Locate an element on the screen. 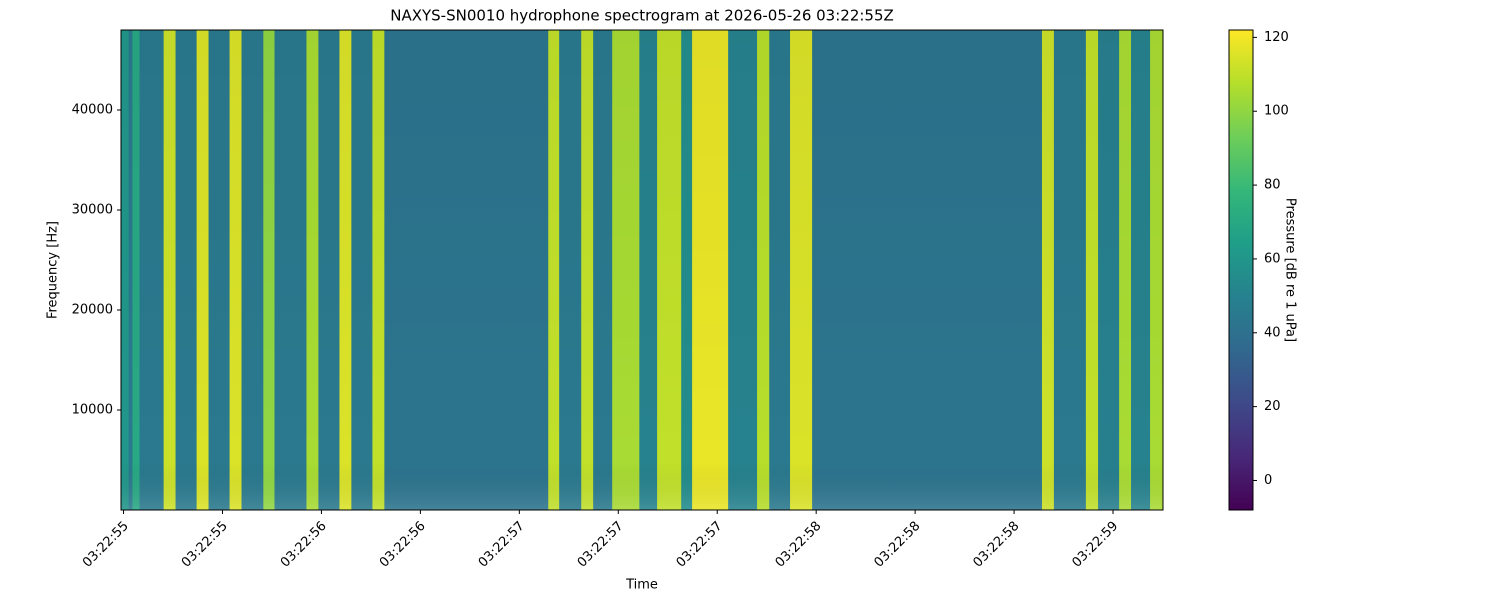 The image size is (1500, 600). colorbar-label: Pressure [dB re 1 uPa] is located at coordinates (1290, 270).